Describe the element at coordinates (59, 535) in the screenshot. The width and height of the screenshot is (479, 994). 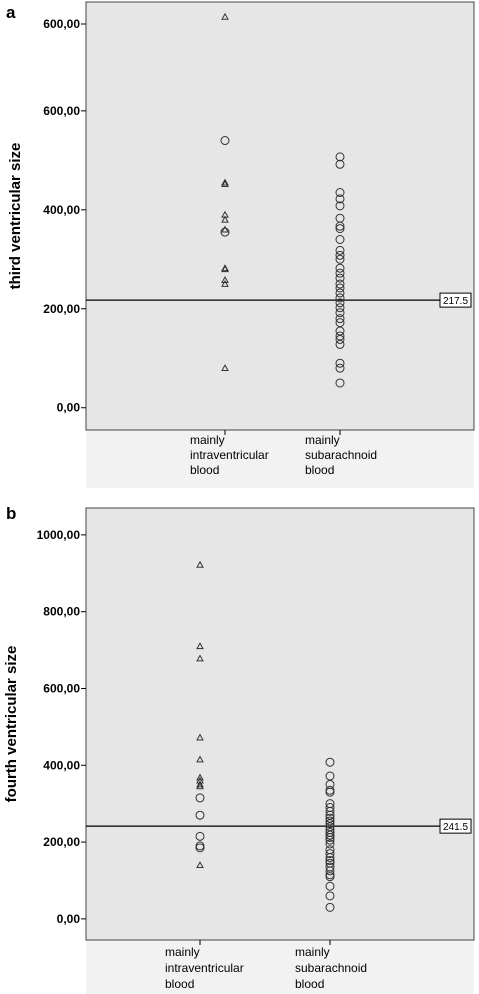
I see `y-tick-label: 1000,00` at that location.